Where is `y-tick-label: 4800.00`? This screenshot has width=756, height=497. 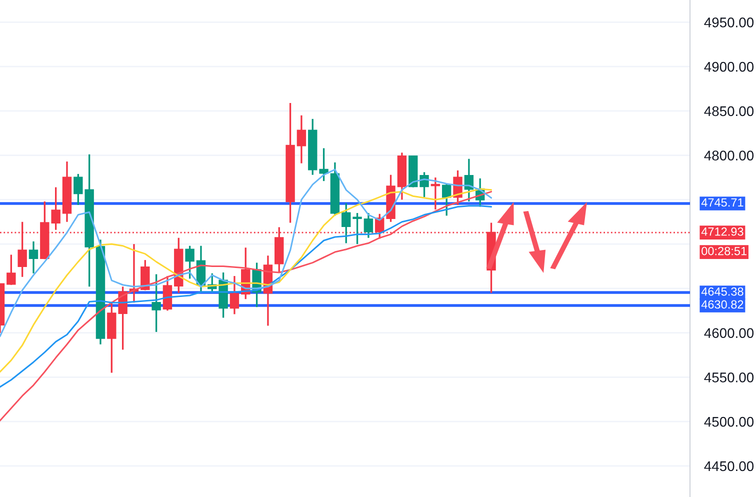 y-tick-label: 4800.00 is located at coordinates (729, 155).